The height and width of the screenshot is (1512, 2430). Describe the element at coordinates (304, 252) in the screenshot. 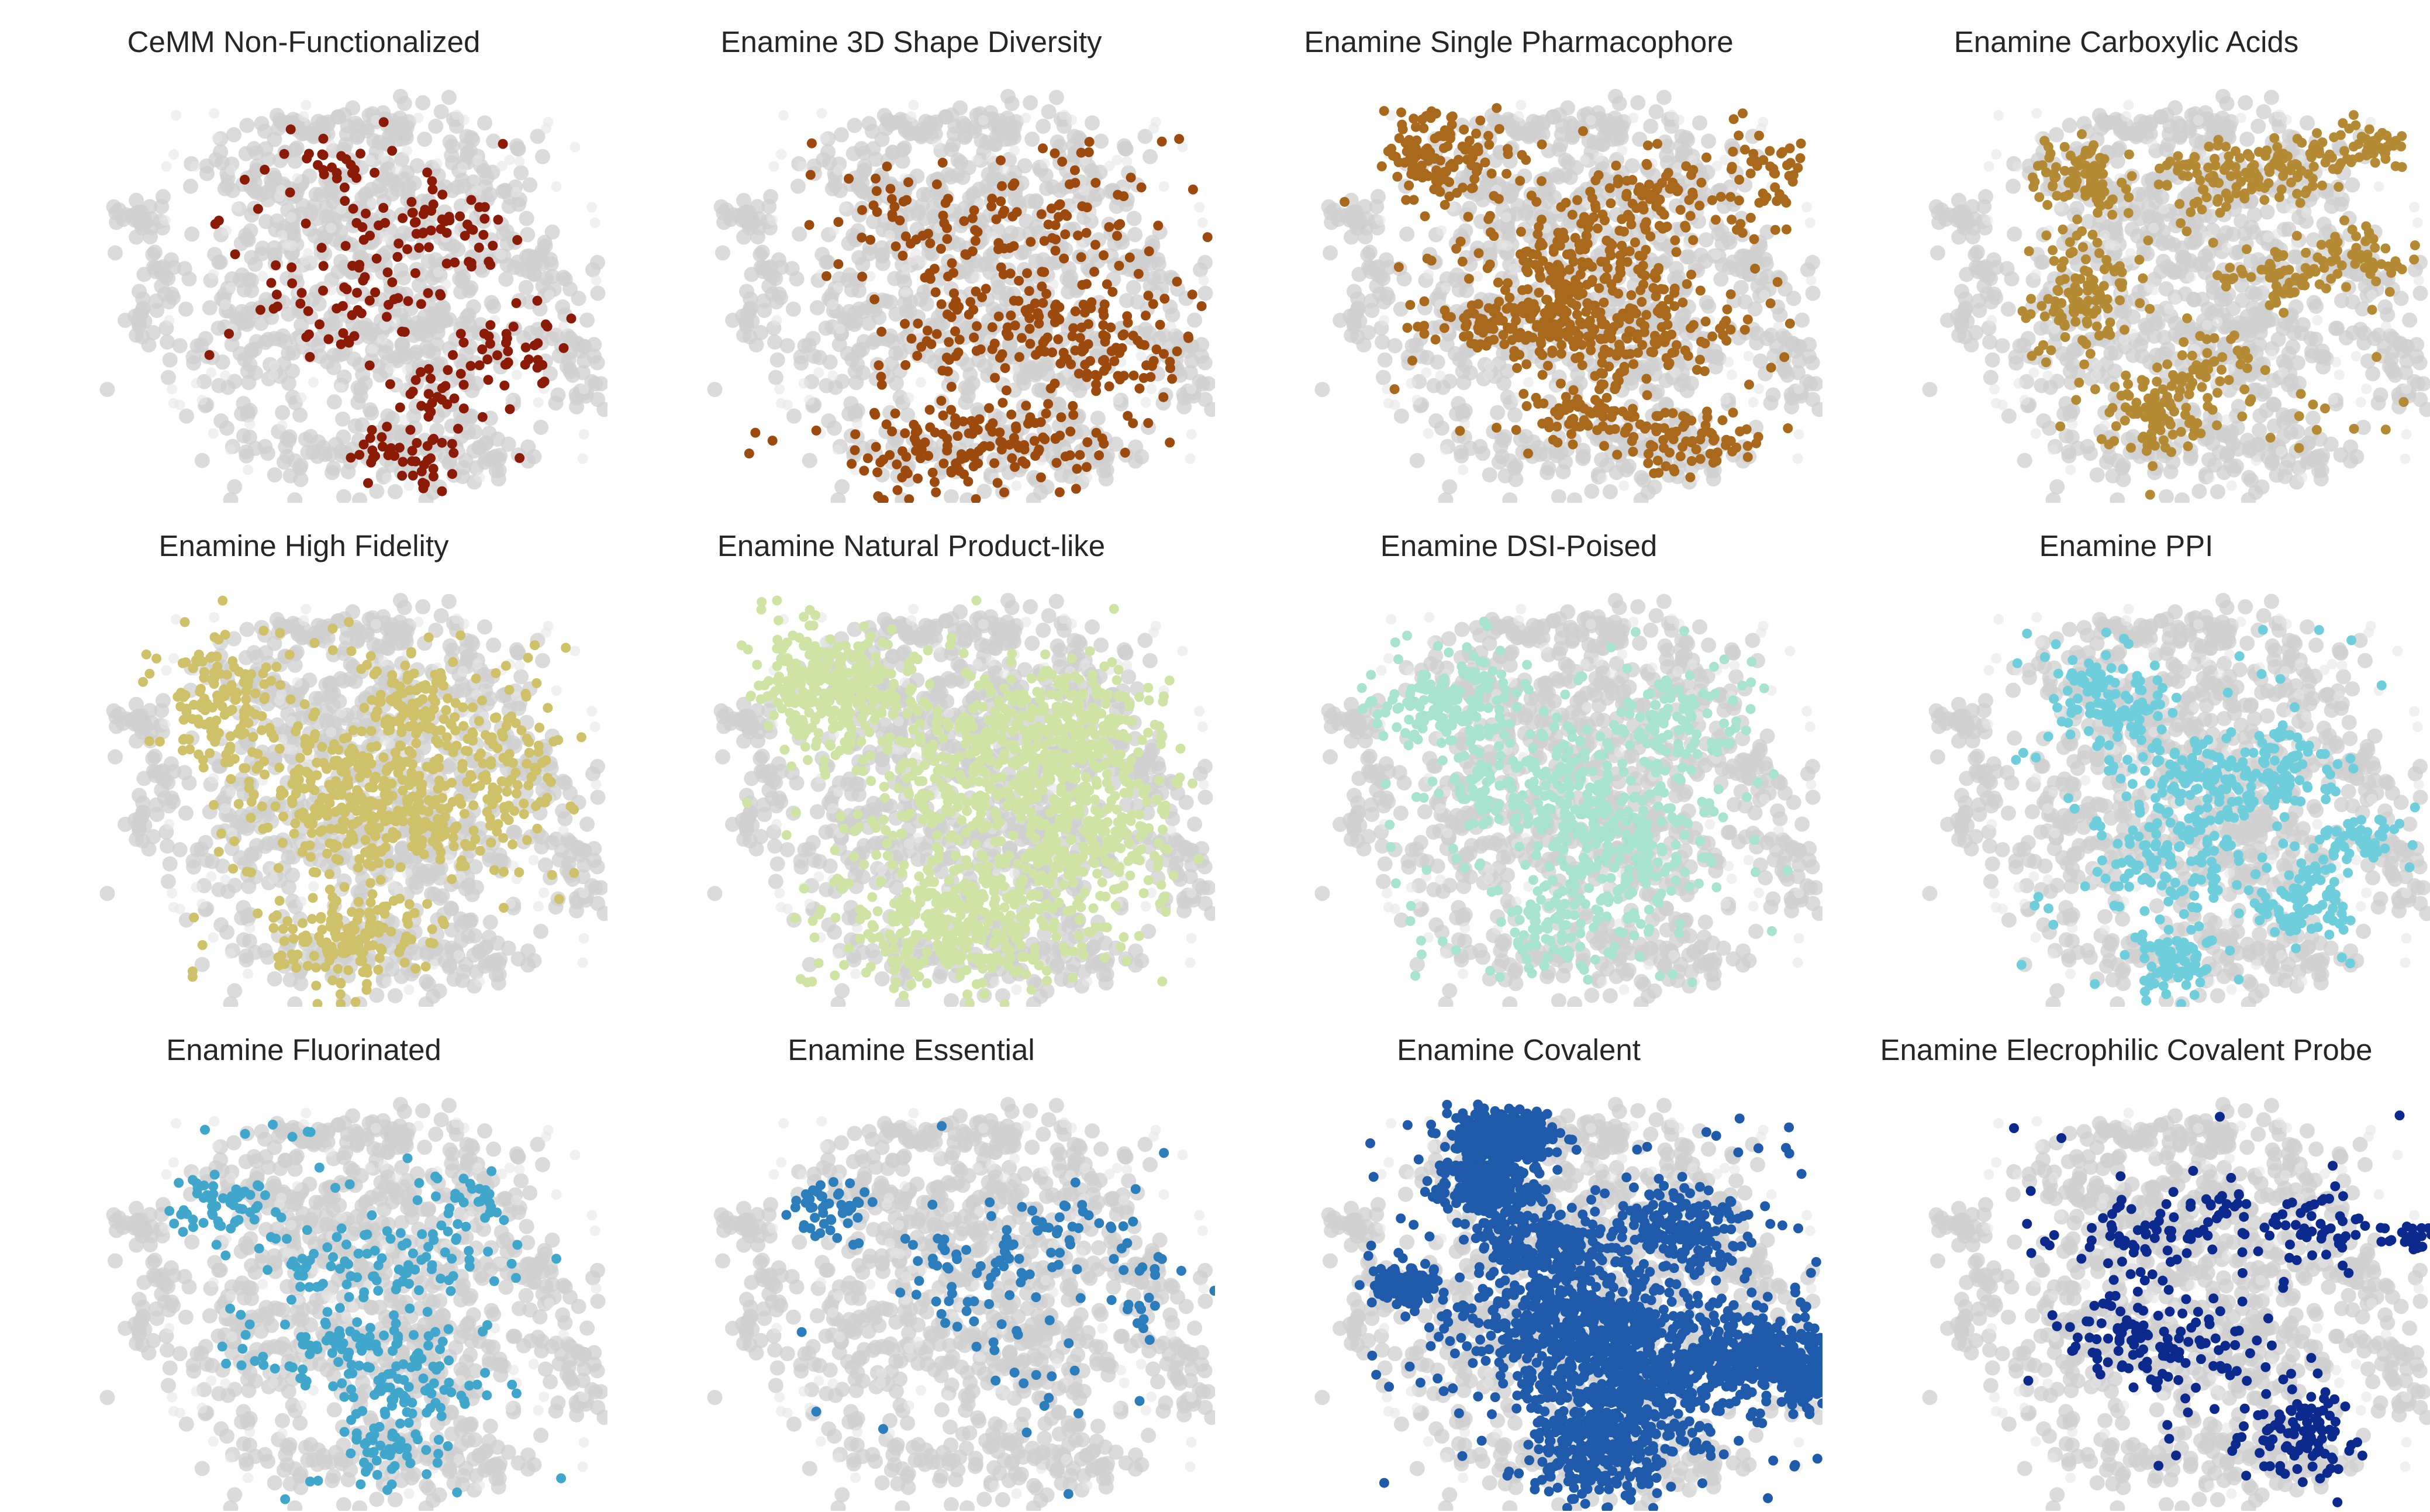

I see `chart-panel: CeMM Non-Functionalized` at that location.